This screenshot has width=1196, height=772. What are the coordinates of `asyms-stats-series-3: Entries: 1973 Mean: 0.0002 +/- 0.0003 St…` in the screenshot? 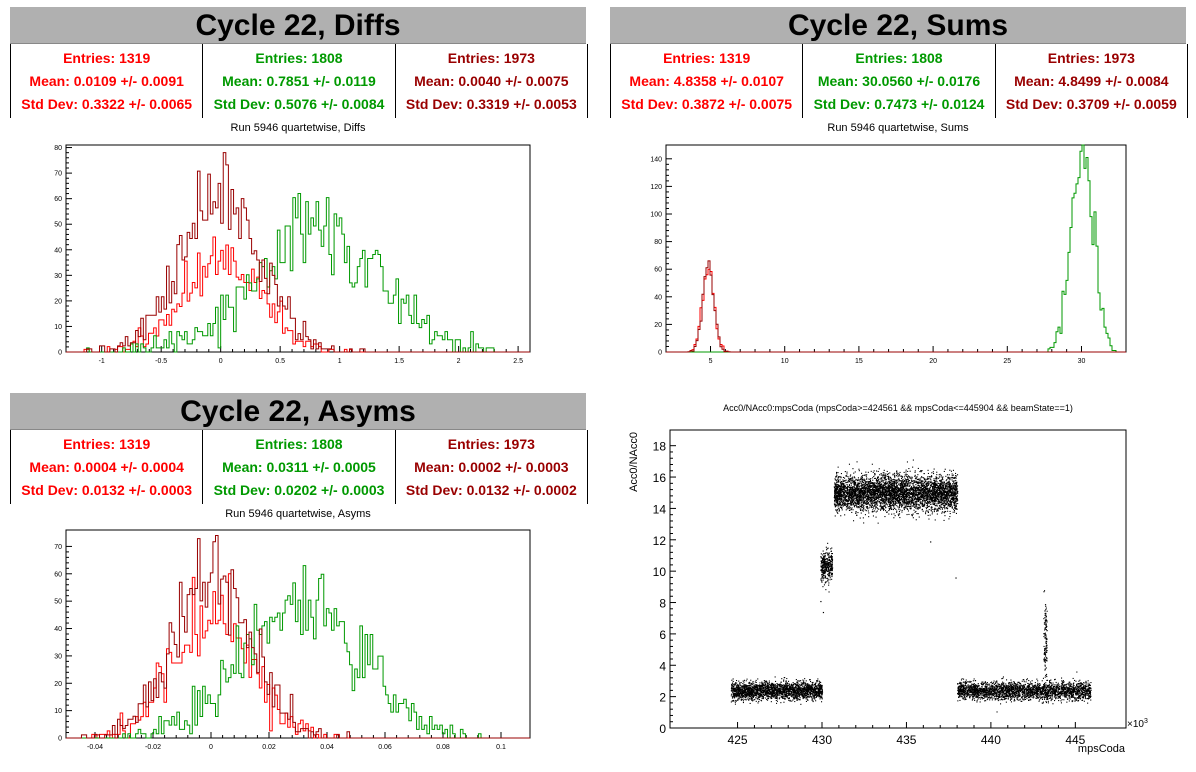 It's located at (491, 467).